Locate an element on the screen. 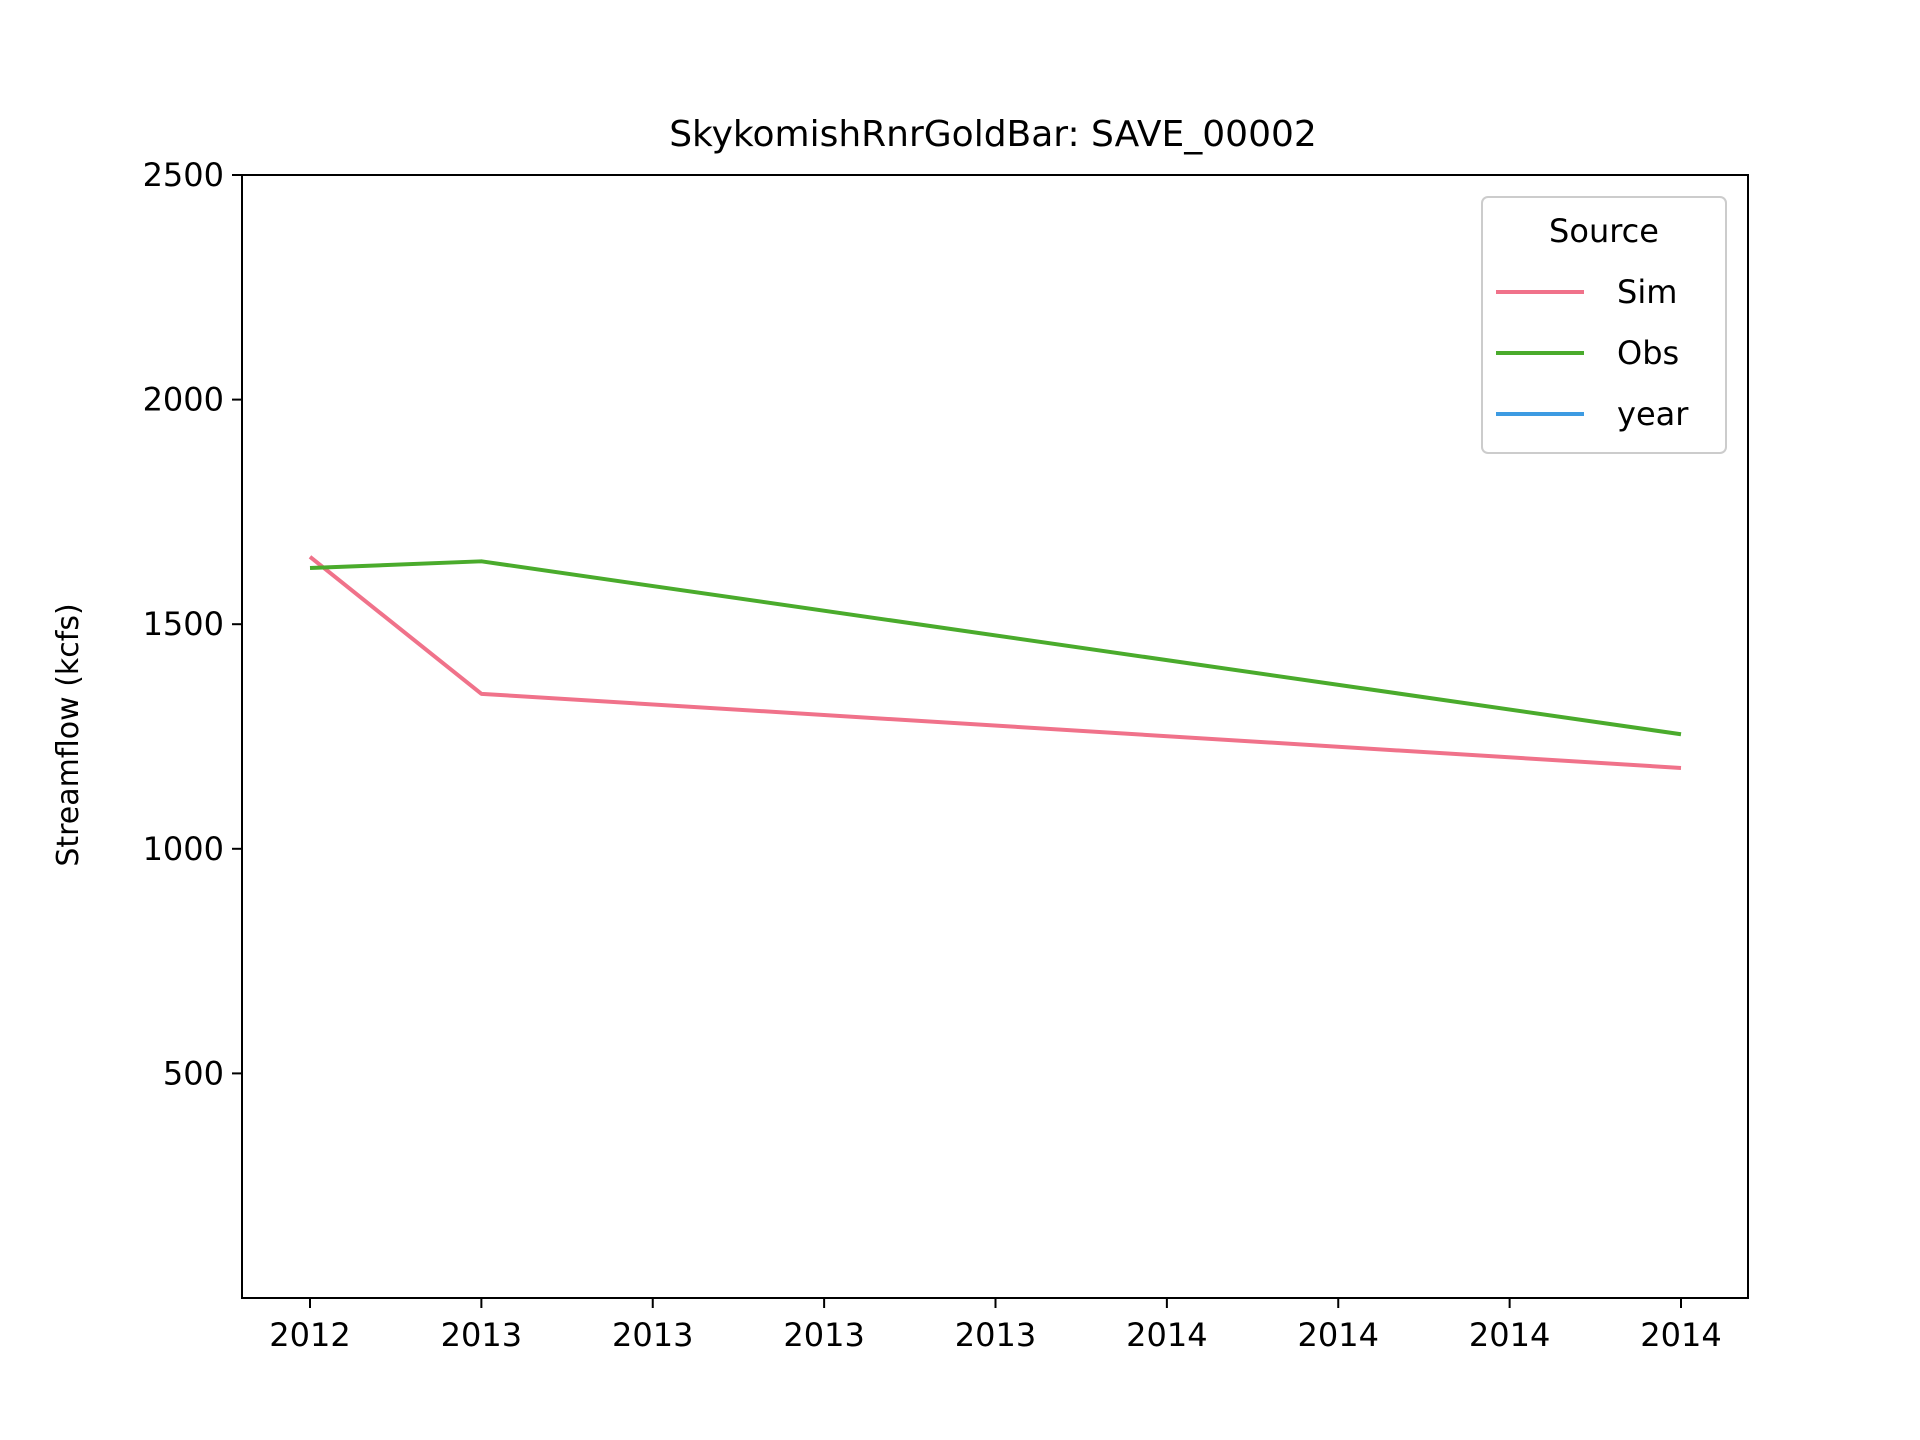 The image size is (1920, 1440). y-tick-label: 500 is located at coordinates (193, 1073).